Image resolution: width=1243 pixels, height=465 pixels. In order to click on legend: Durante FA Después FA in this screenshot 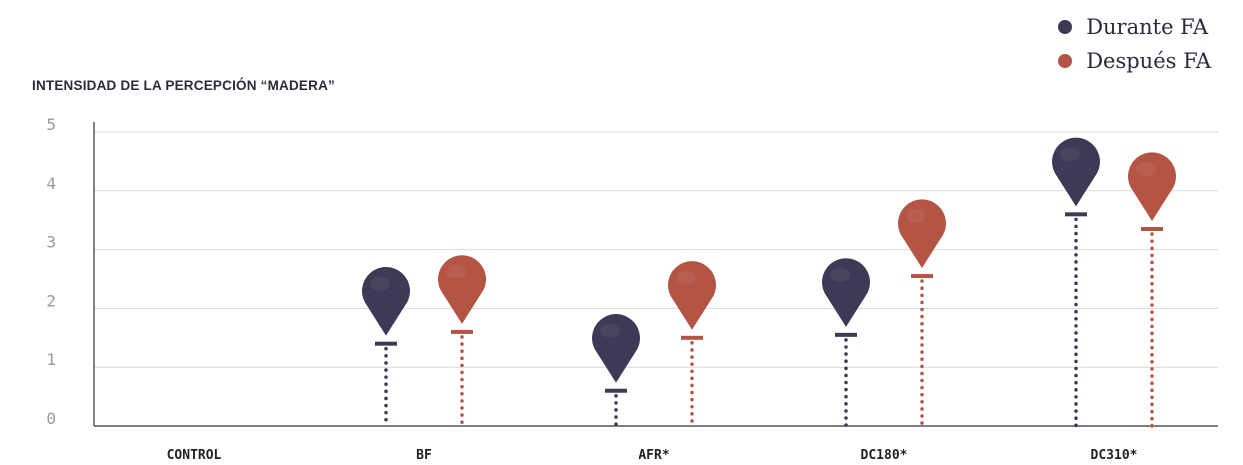, I will do `click(1134, 44)`.